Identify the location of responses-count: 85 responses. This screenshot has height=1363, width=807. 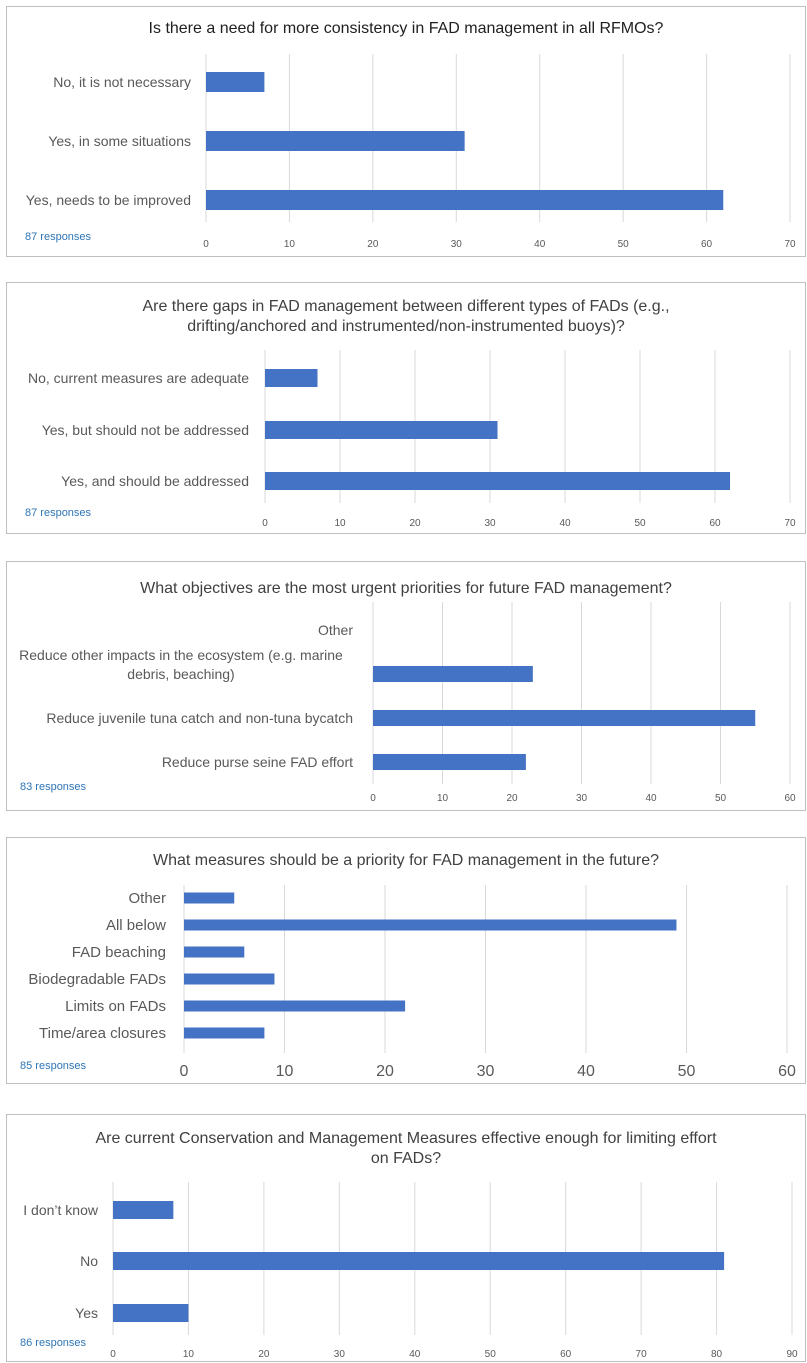
(53, 1066).